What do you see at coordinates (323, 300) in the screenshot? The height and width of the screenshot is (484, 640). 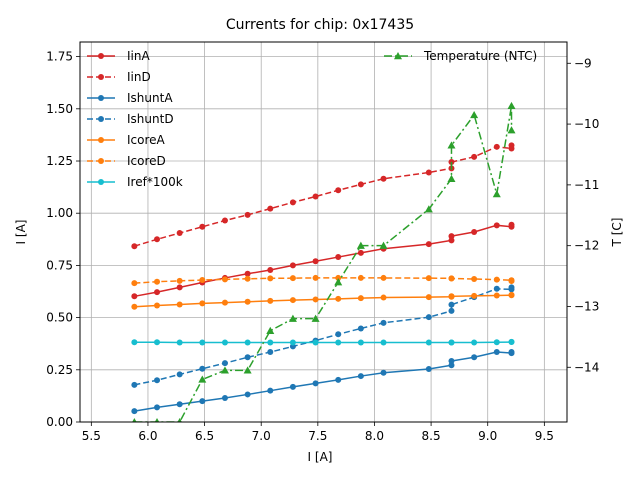 I see `series-icorea` at bounding box center [323, 300].